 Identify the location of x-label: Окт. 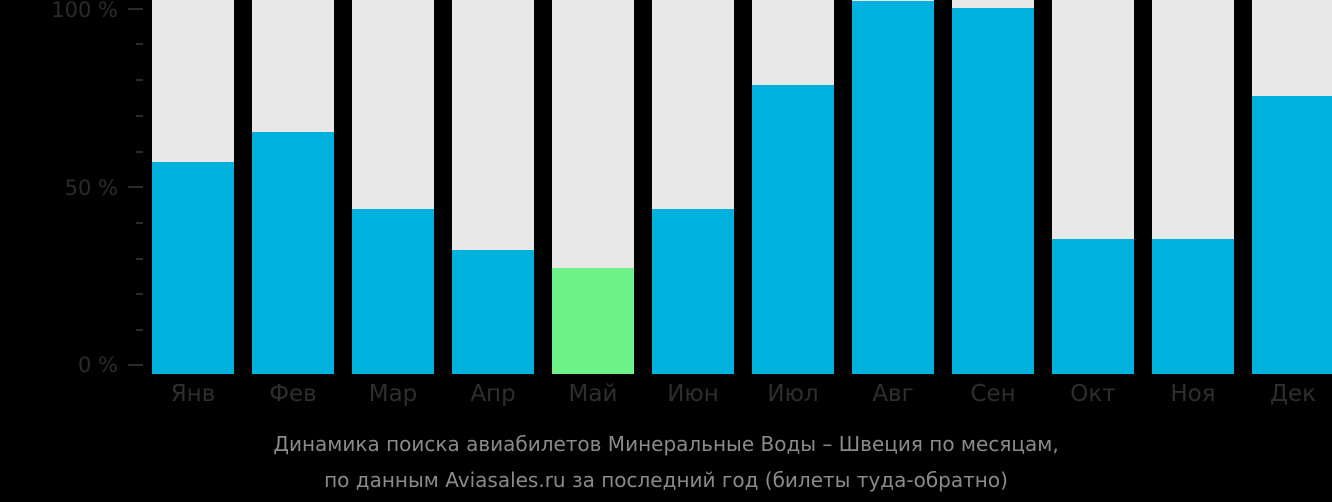
(1093, 394).